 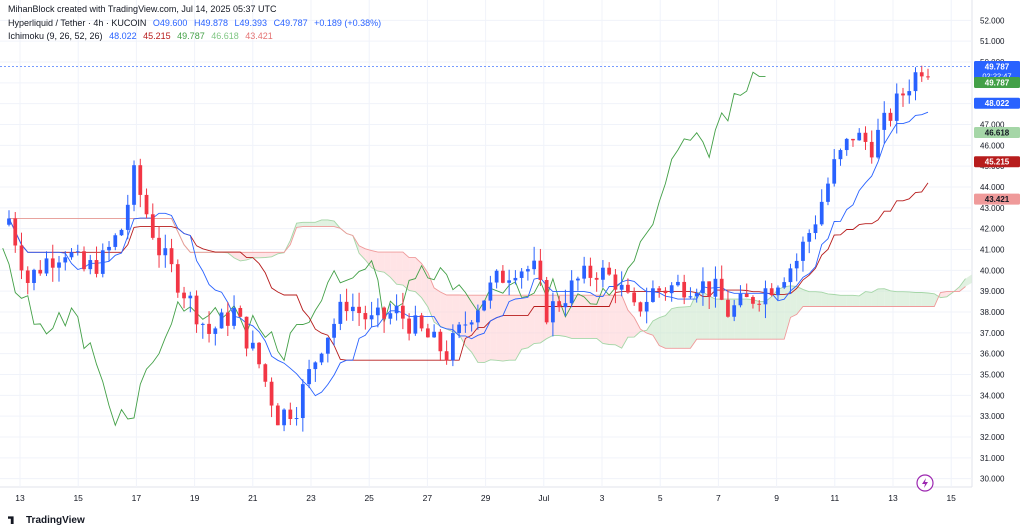 What do you see at coordinates (290, 23) in the screenshot?
I see `ohlc-close: C49.787` at bounding box center [290, 23].